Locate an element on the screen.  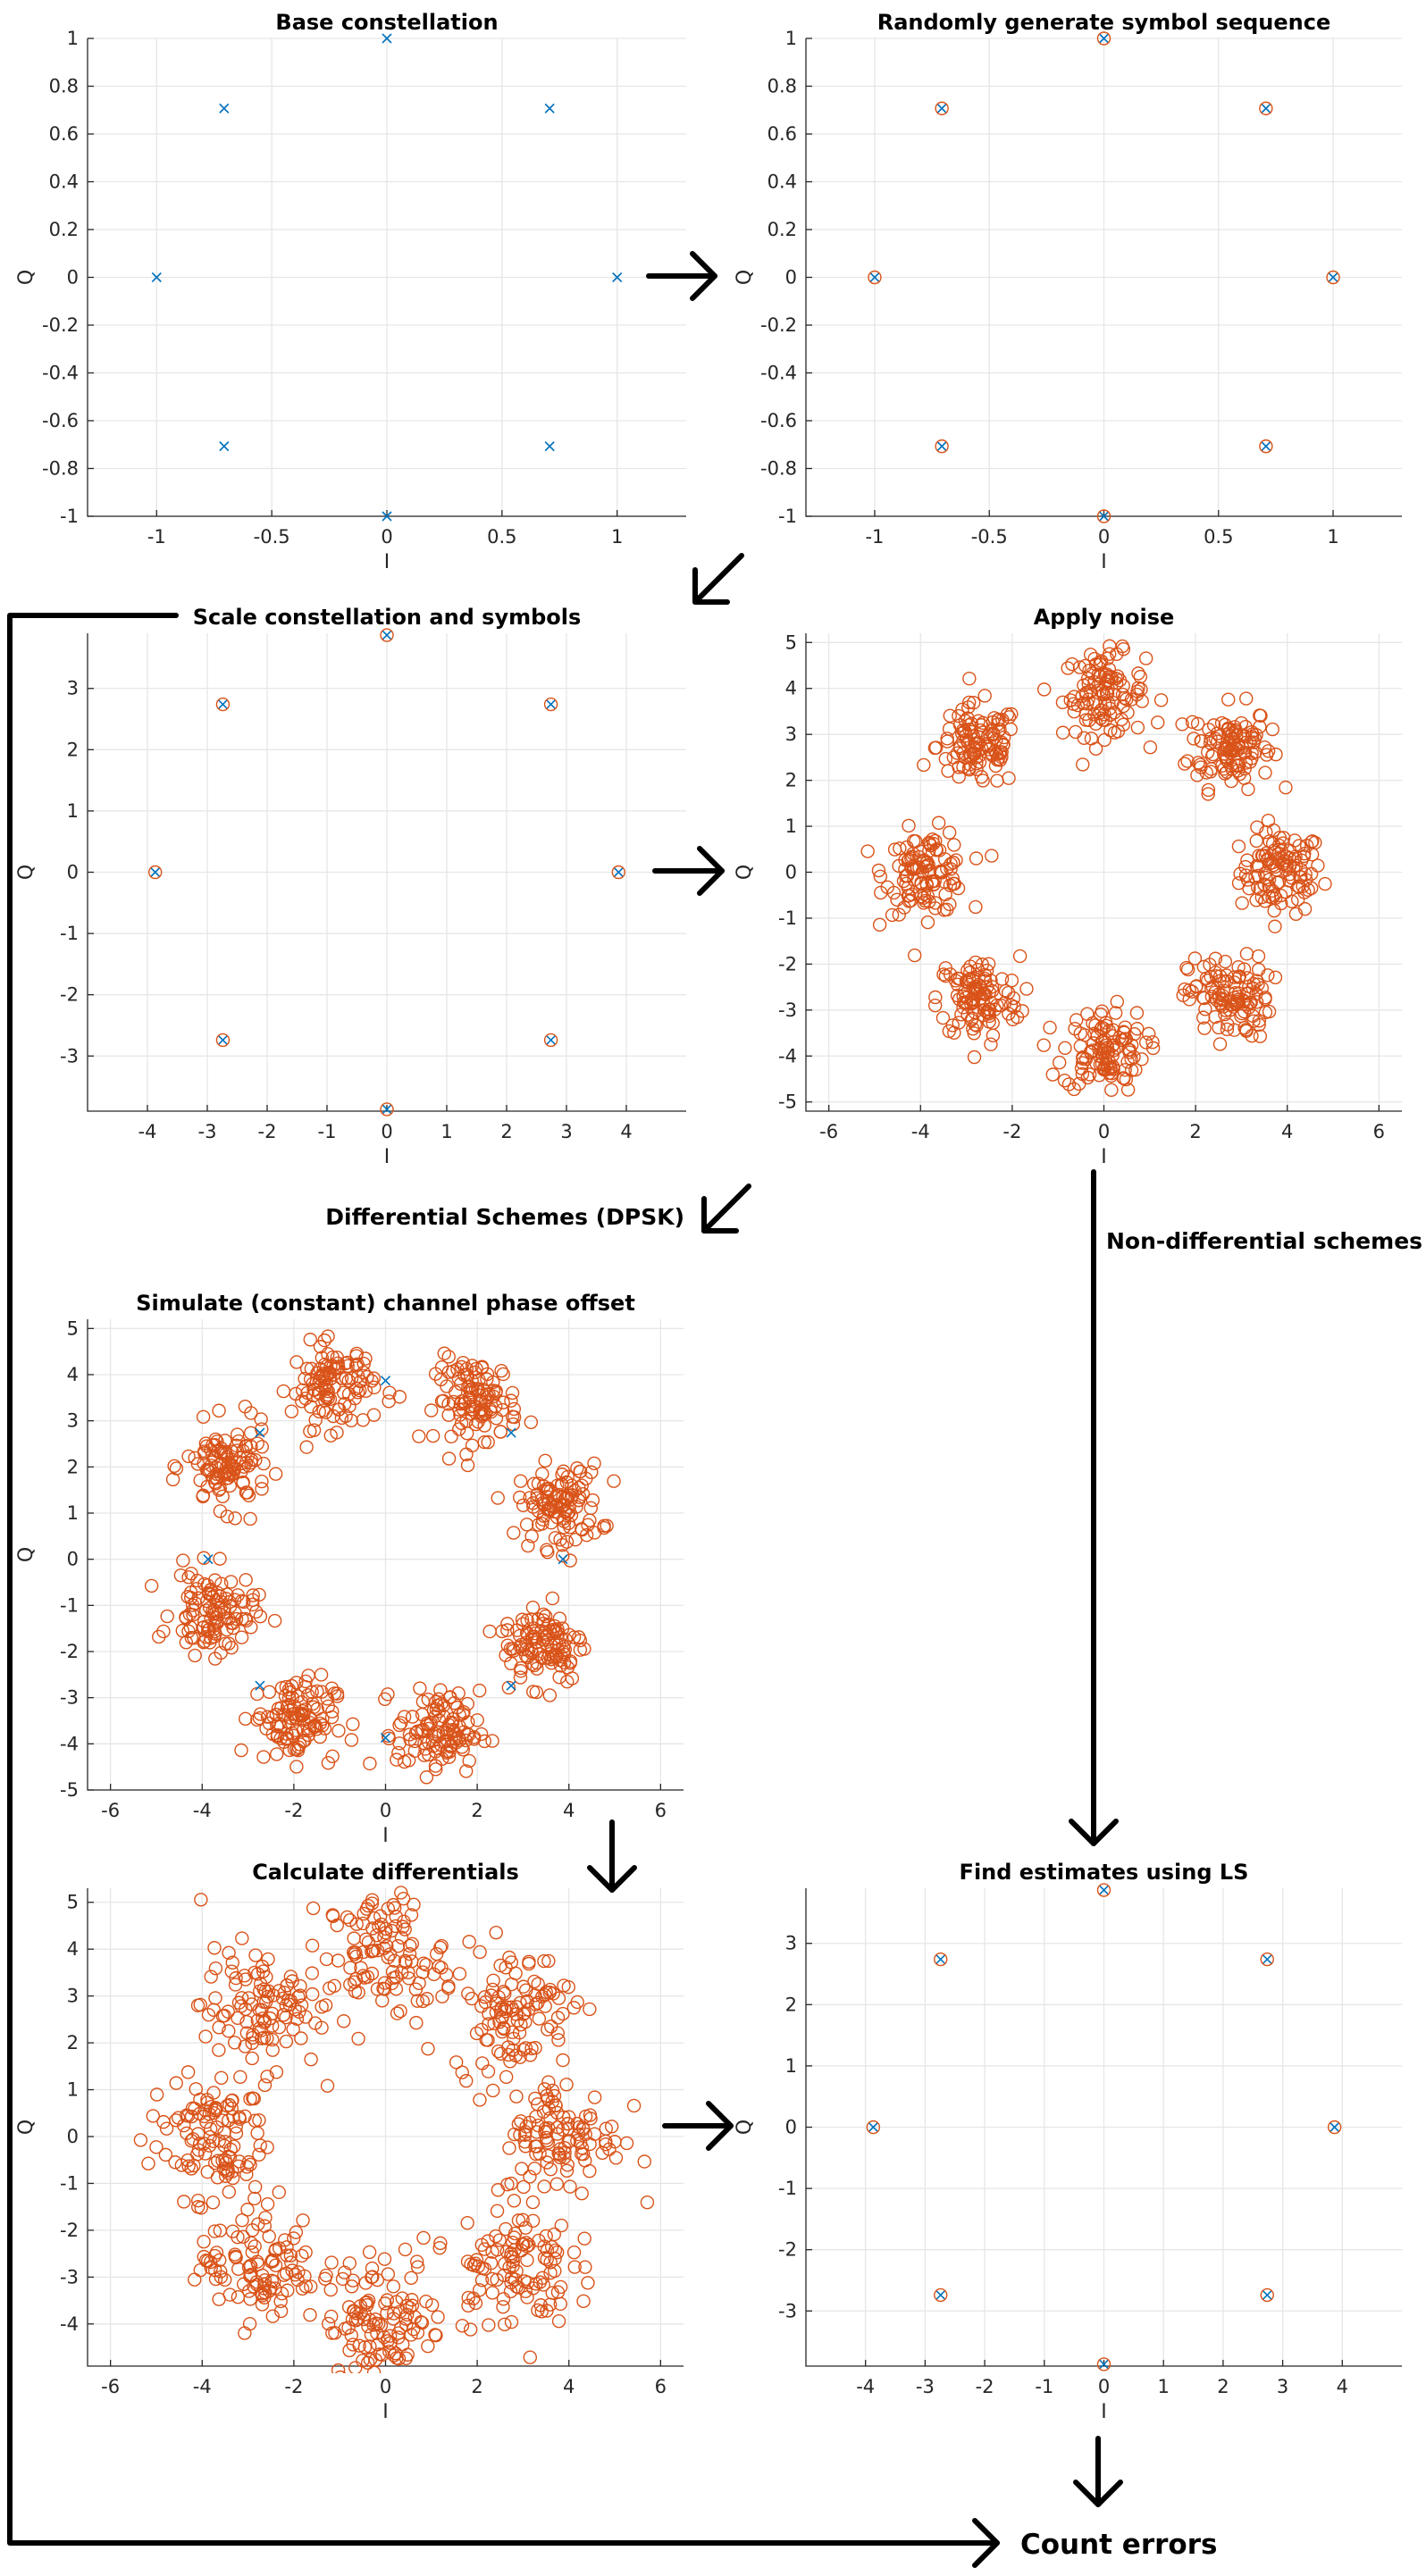
x-tick-label: 2 is located at coordinates (476, 2387).